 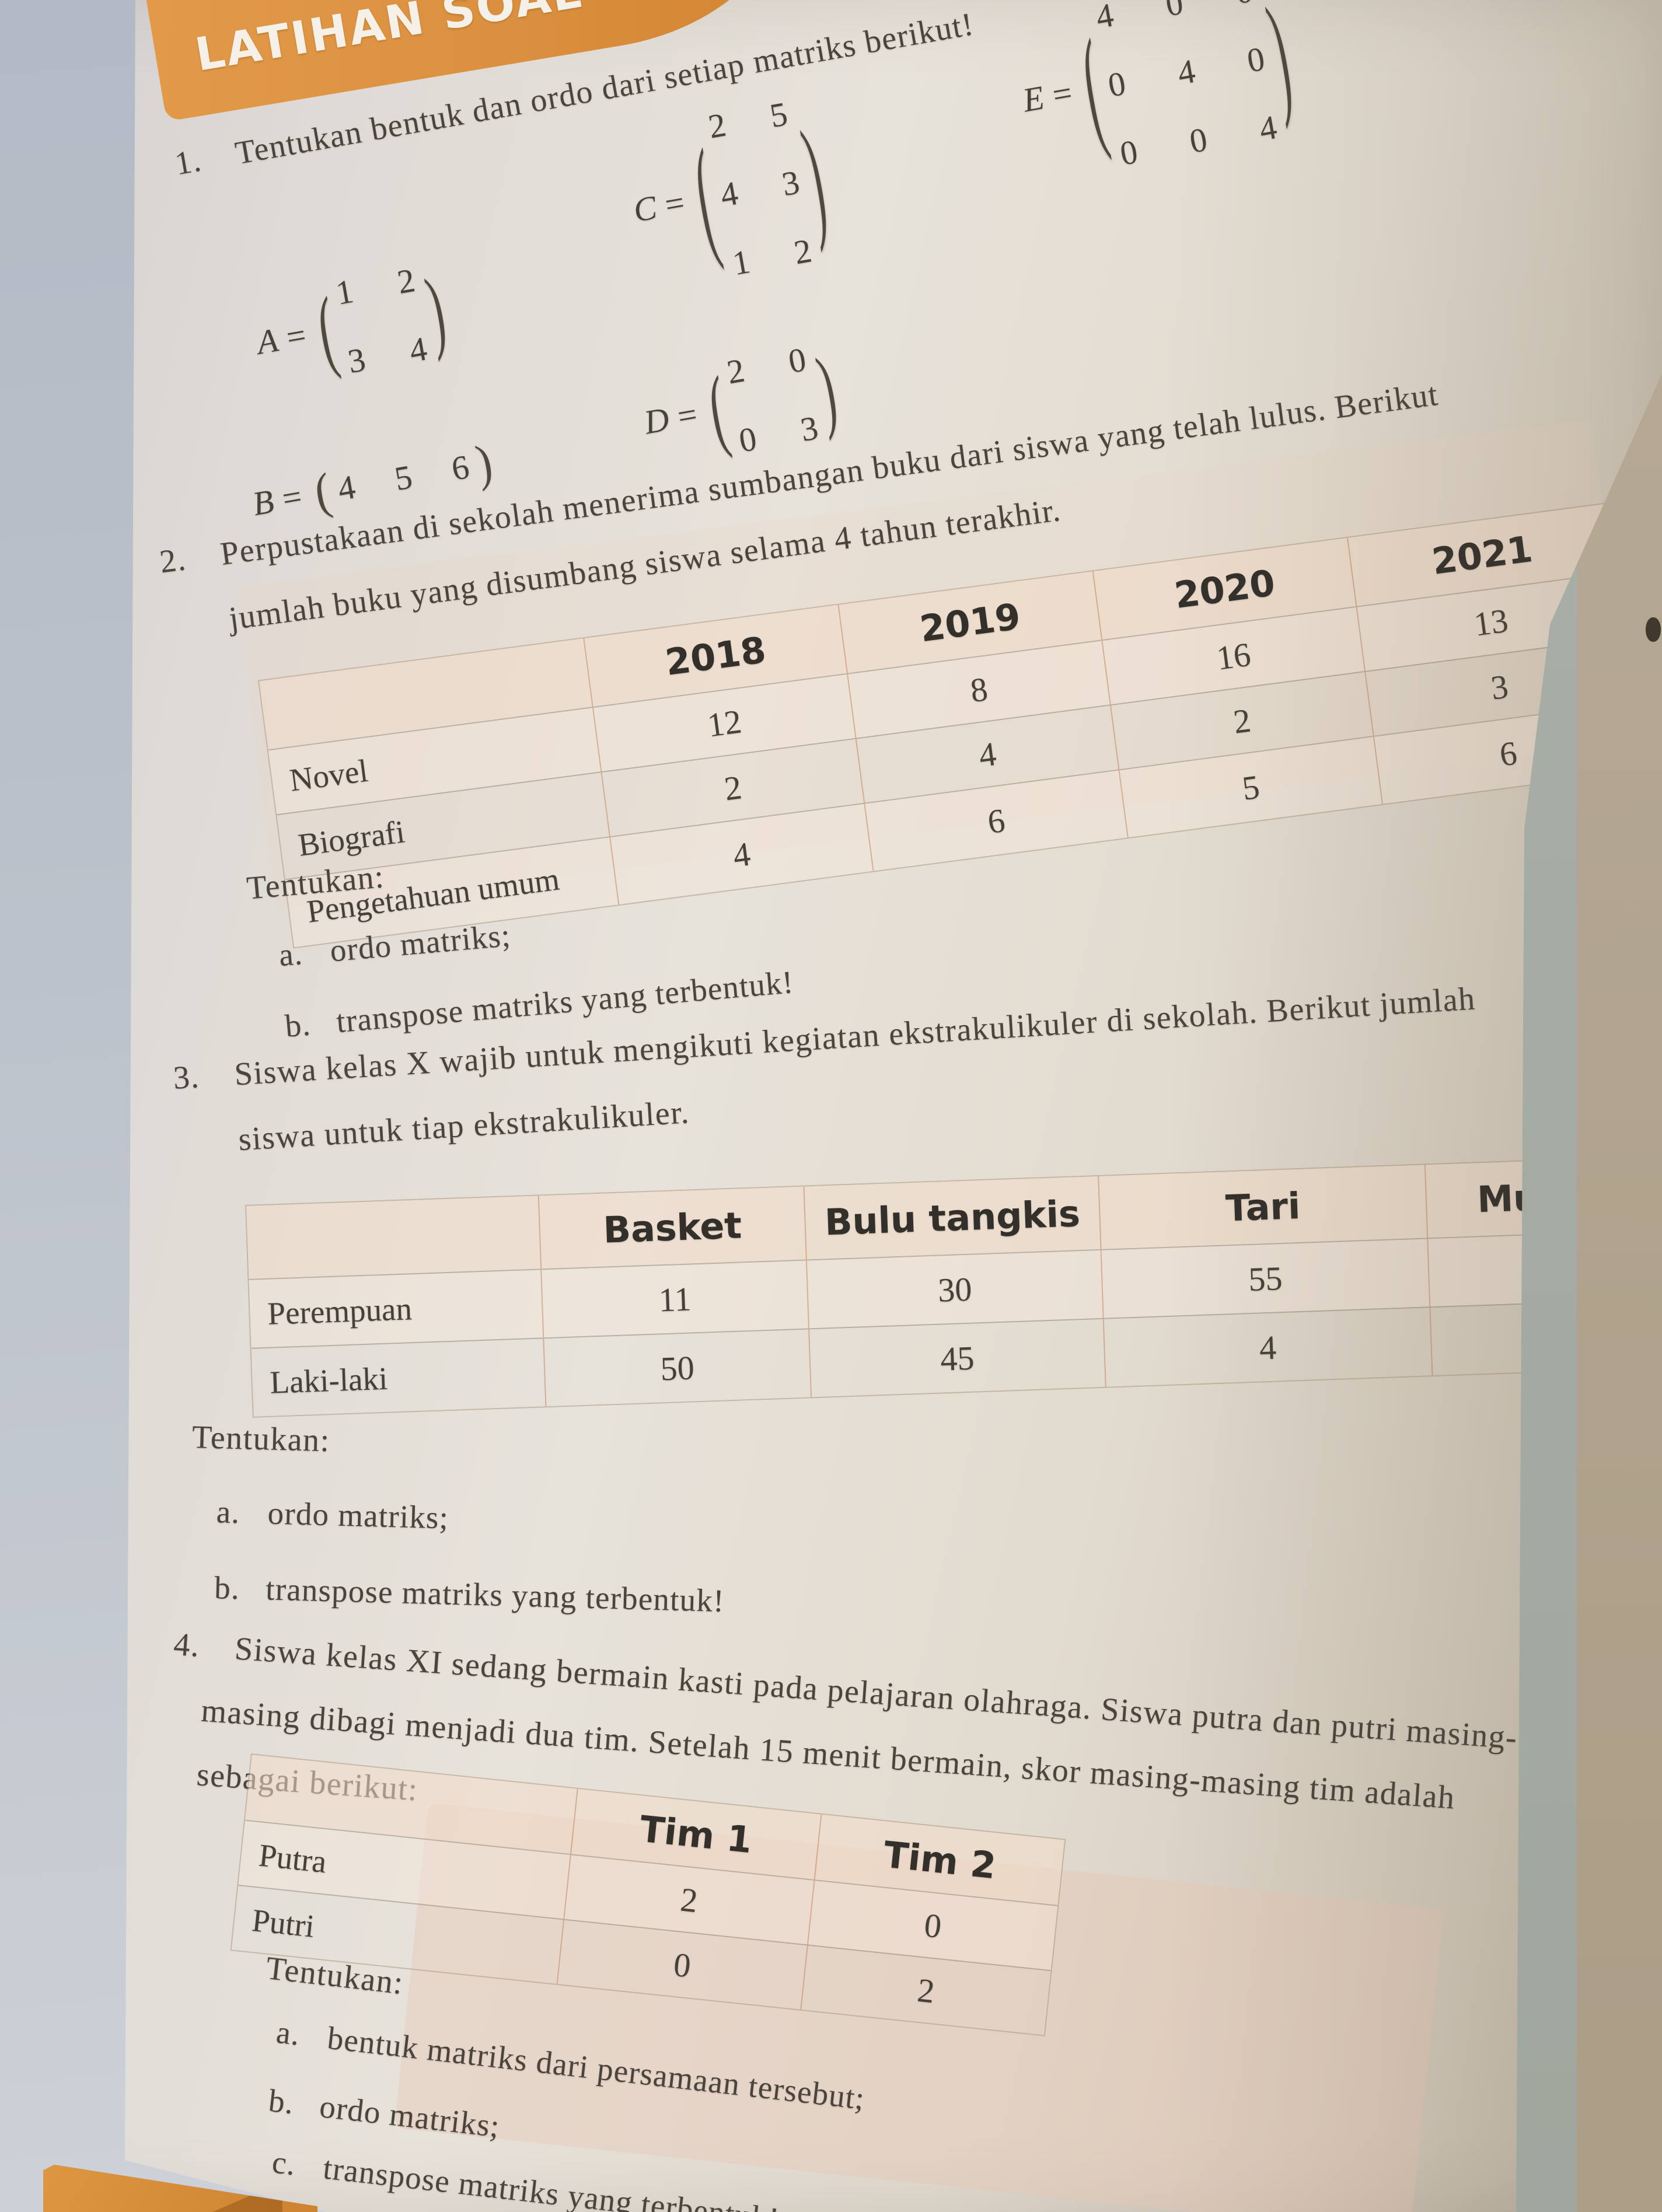 I want to click on matrix-b-label: B=, so click(x=277, y=499).